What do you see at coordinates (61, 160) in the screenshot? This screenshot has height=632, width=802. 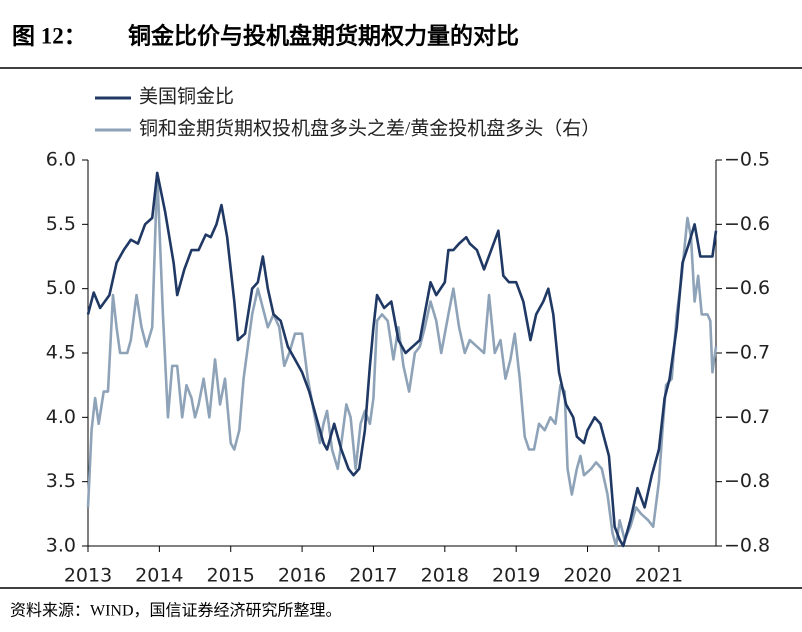 I see `y-tick-label: 6.0` at bounding box center [61, 160].